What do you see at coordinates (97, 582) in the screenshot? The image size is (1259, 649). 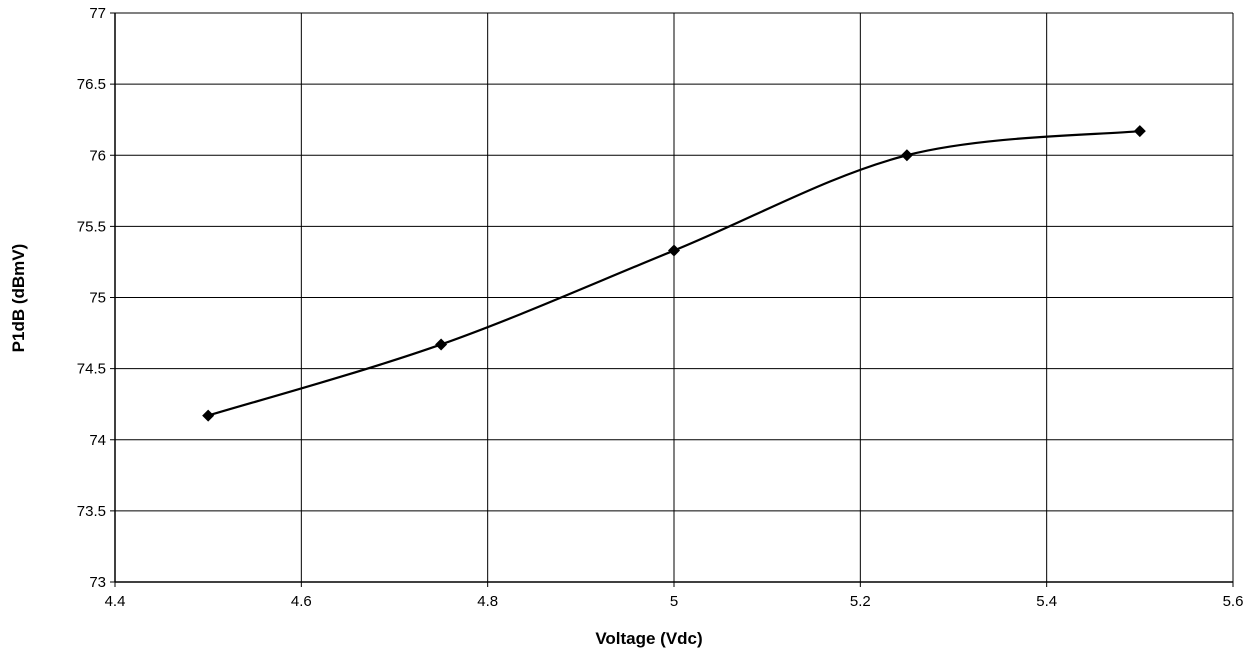 I see `y-tick-label: 73` at bounding box center [97, 582].